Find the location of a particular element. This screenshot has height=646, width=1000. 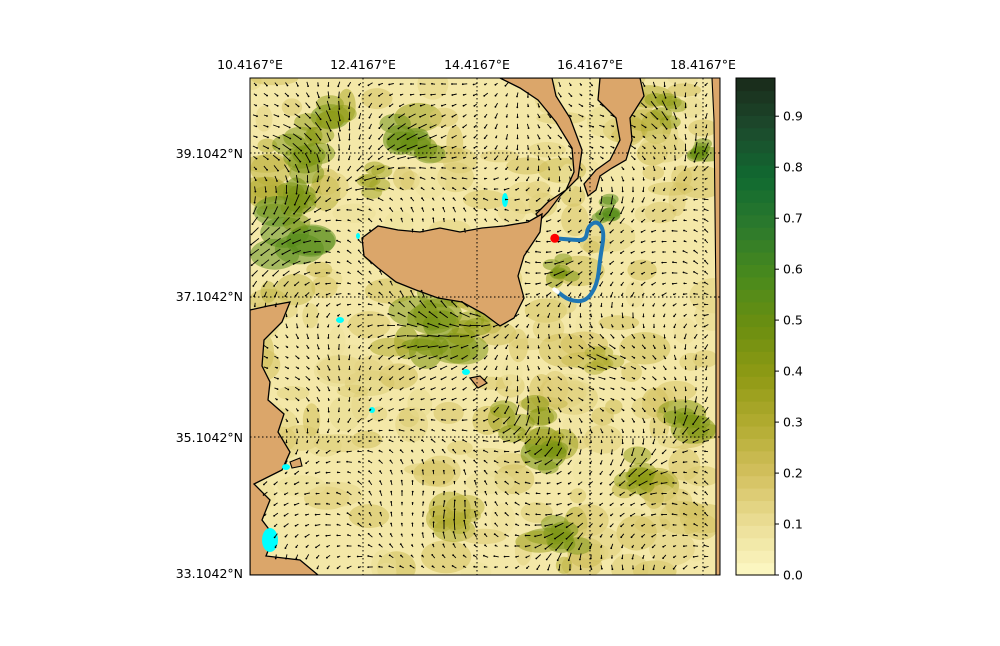

lon-tick-label: 18.4167°E is located at coordinates (703, 64).